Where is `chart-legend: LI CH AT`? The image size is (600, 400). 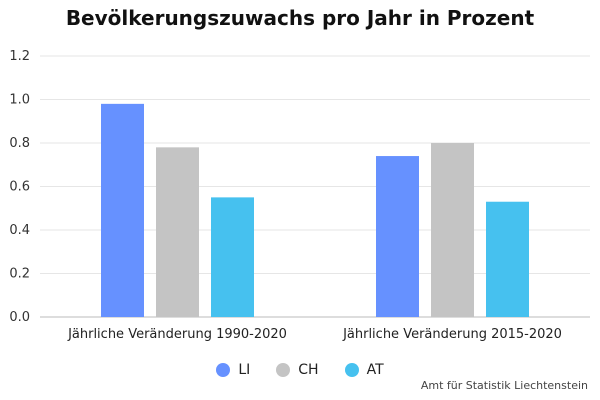 chart-legend: LI CH AT is located at coordinates (300, 370).